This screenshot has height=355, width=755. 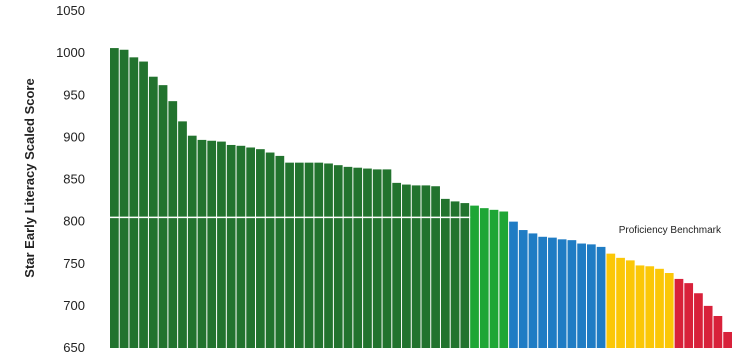 I want to click on y-tick-label: 900, so click(x=74, y=136).